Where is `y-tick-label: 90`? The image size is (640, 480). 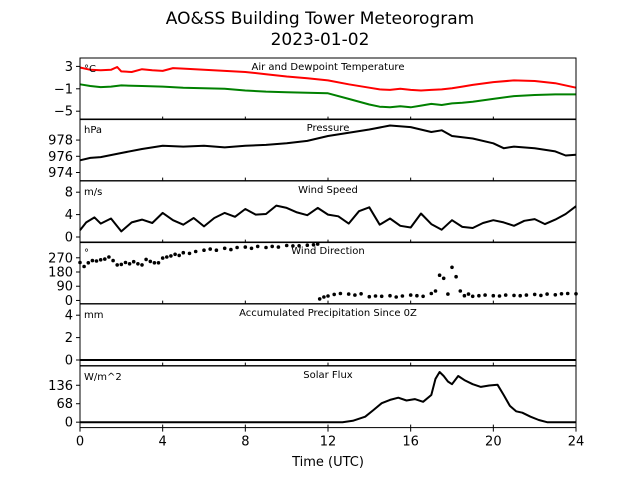 y-tick-label: 90 is located at coordinates (64, 287).